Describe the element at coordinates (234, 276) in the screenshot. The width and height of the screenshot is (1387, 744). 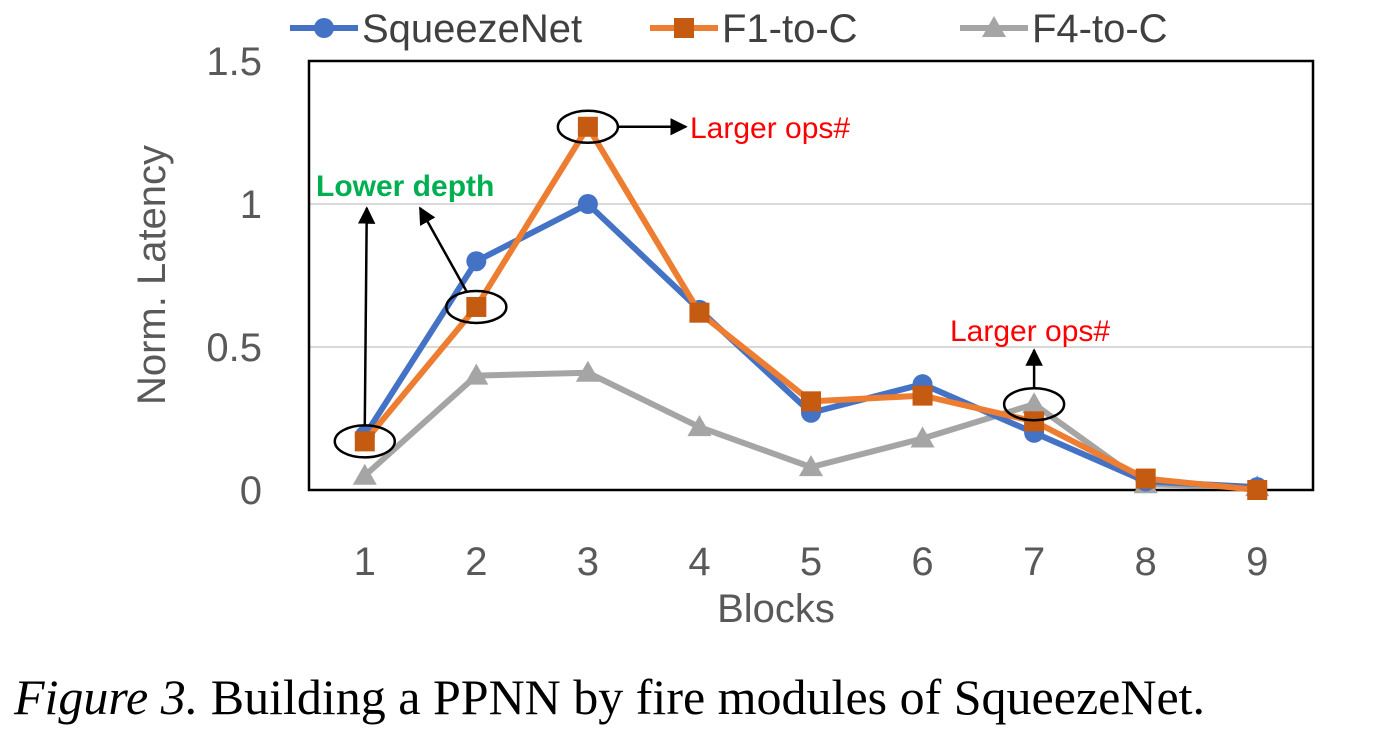
I see `y-axis-ticks: 0 0.5 1 1.5` at that location.